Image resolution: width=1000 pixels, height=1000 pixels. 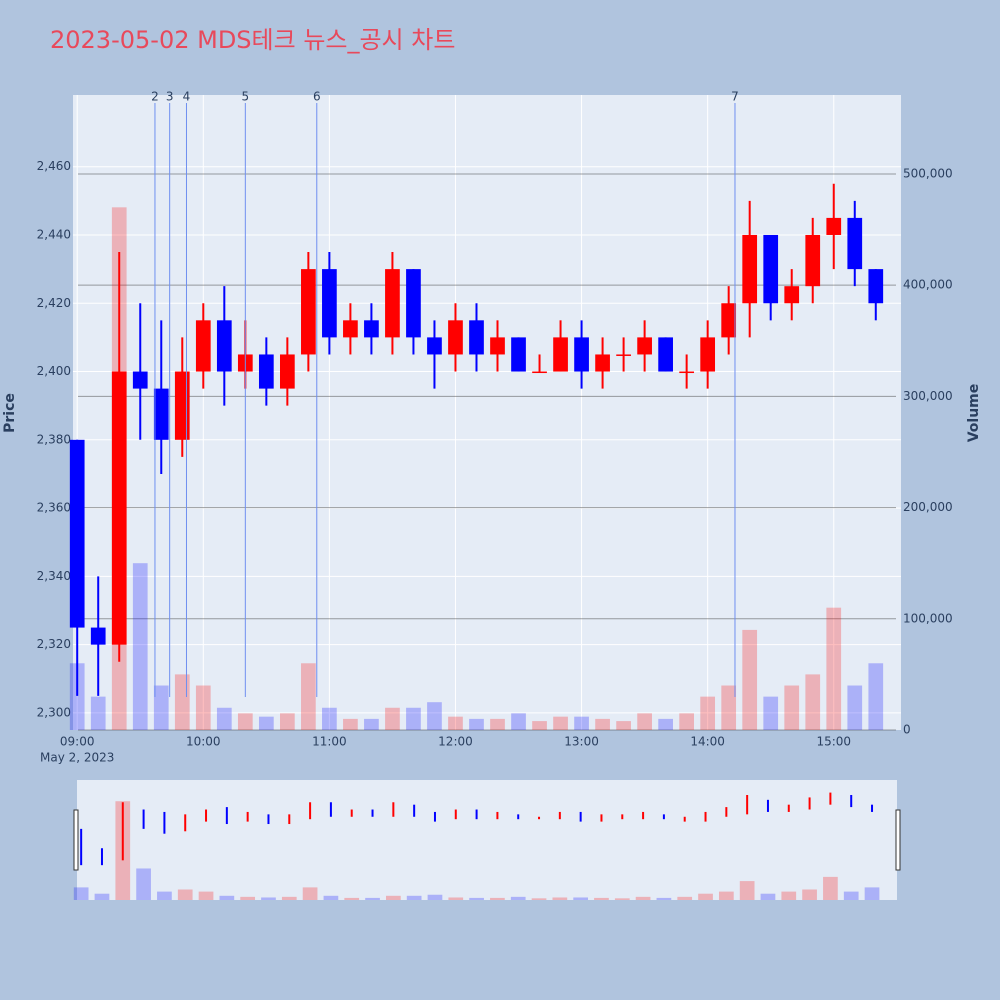 I want to click on y-tick-label: 2,420, so click(x=54, y=303).